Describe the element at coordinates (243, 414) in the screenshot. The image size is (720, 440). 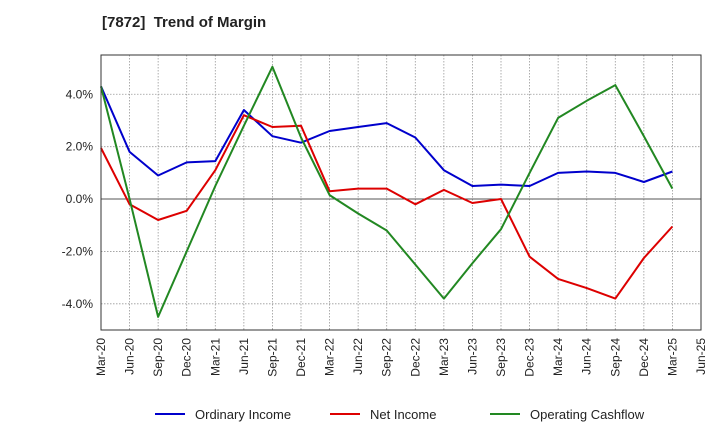
I see `legend-label: Ordinary Income` at that location.